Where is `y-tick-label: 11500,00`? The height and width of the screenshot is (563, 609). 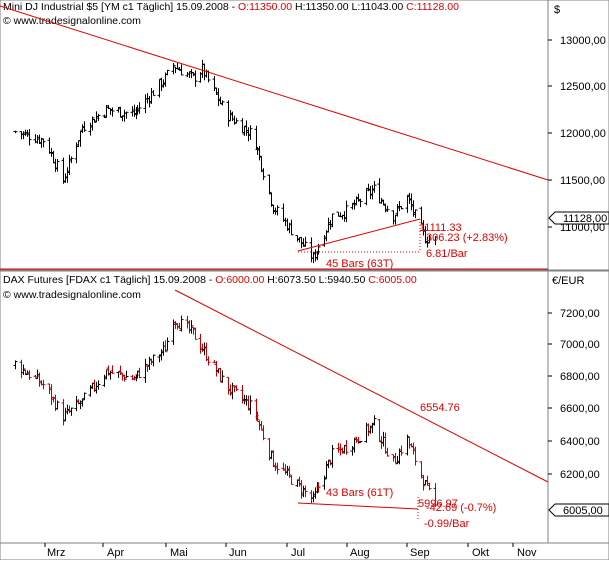 y-tick-label: 11500,00 is located at coordinates (582, 181).